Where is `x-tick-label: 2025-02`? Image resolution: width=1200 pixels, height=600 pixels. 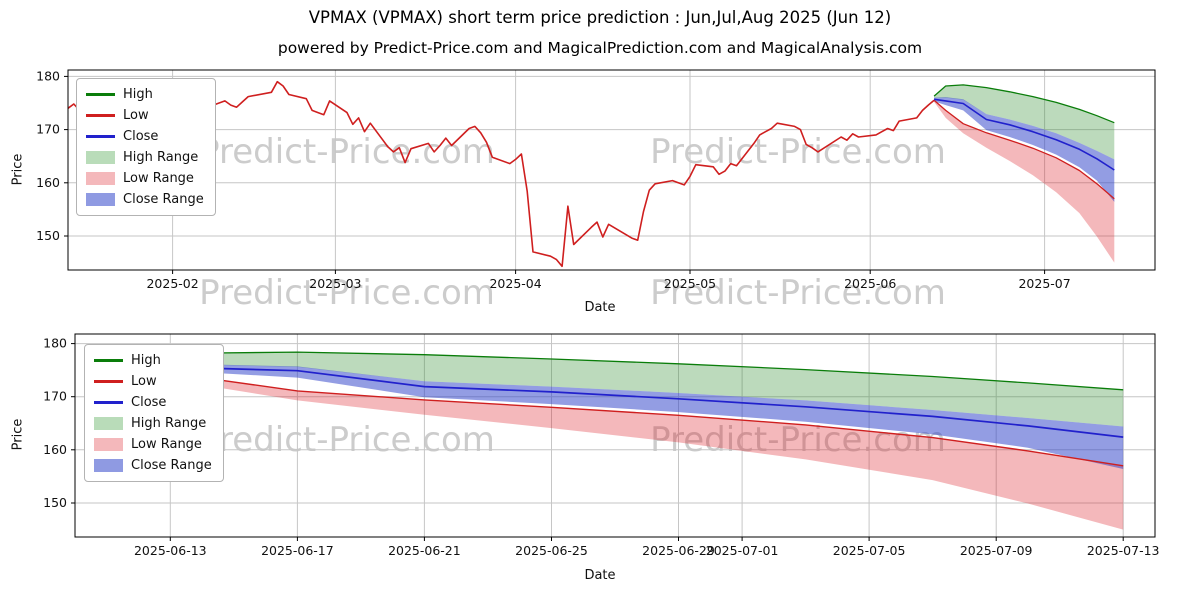
x-tick-label: 2025-02 is located at coordinates (172, 283).